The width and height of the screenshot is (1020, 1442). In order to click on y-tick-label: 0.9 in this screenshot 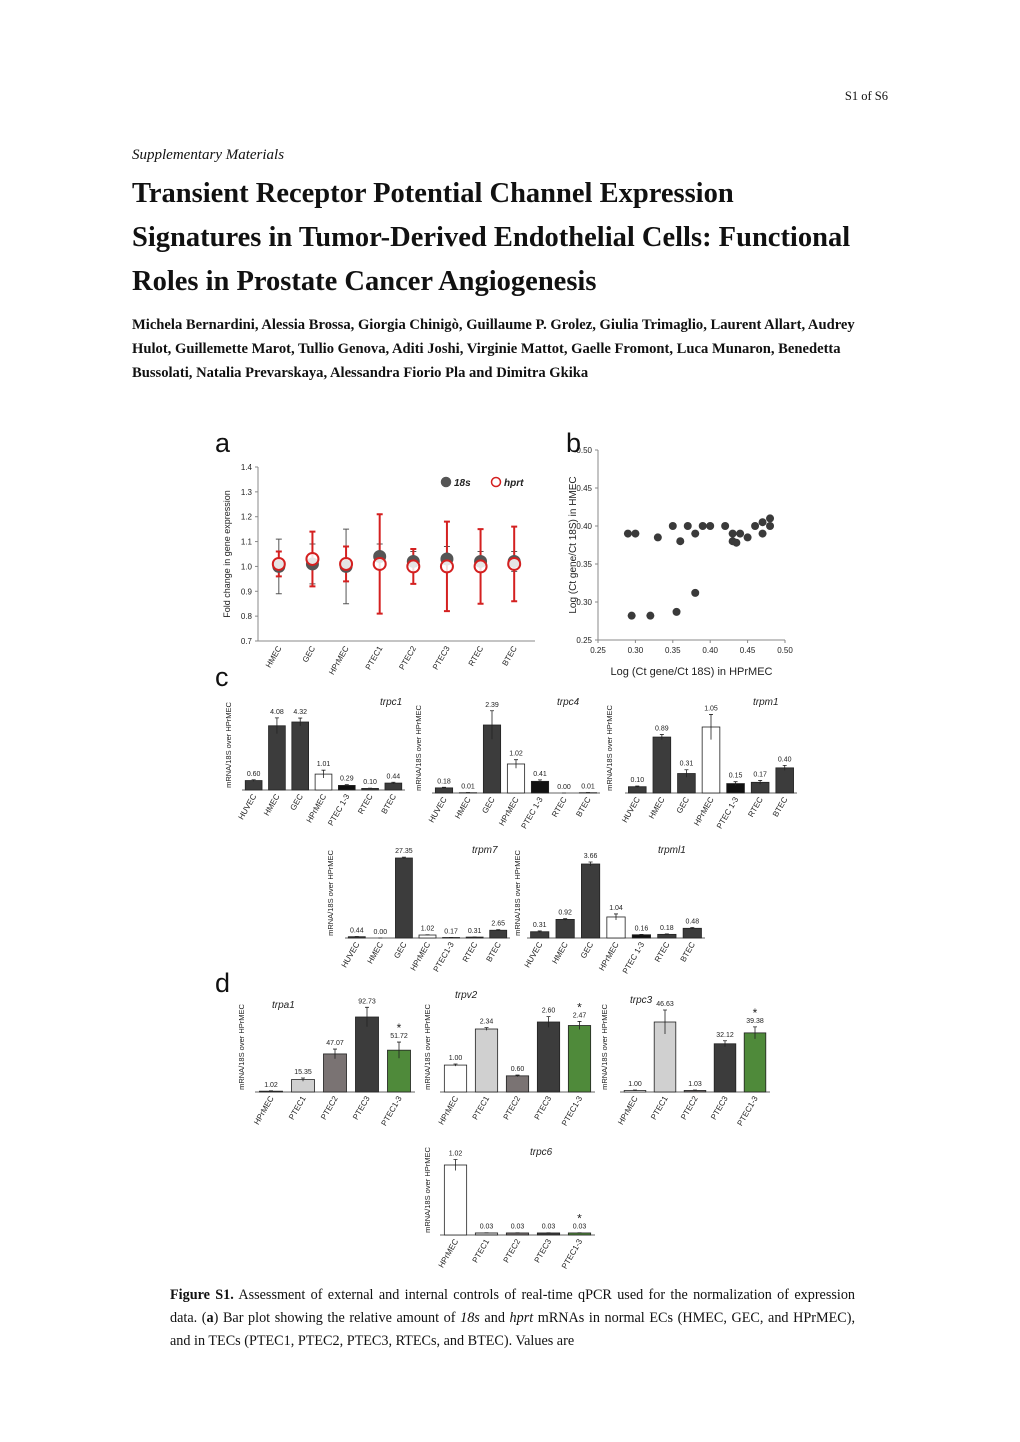, I will do `click(247, 591)`.